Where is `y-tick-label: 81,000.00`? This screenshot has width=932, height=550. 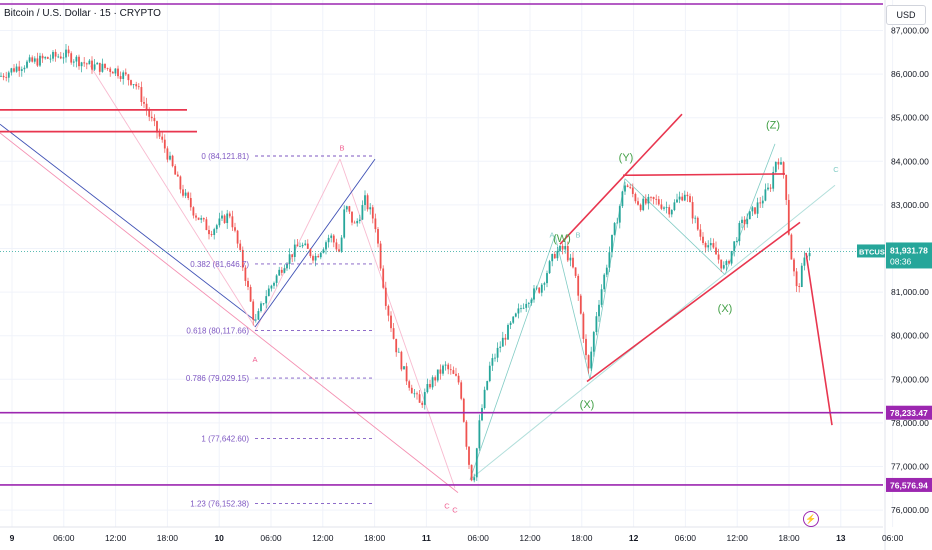
y-tick-label: 81,000.00 is located at coordinates (910, 292).